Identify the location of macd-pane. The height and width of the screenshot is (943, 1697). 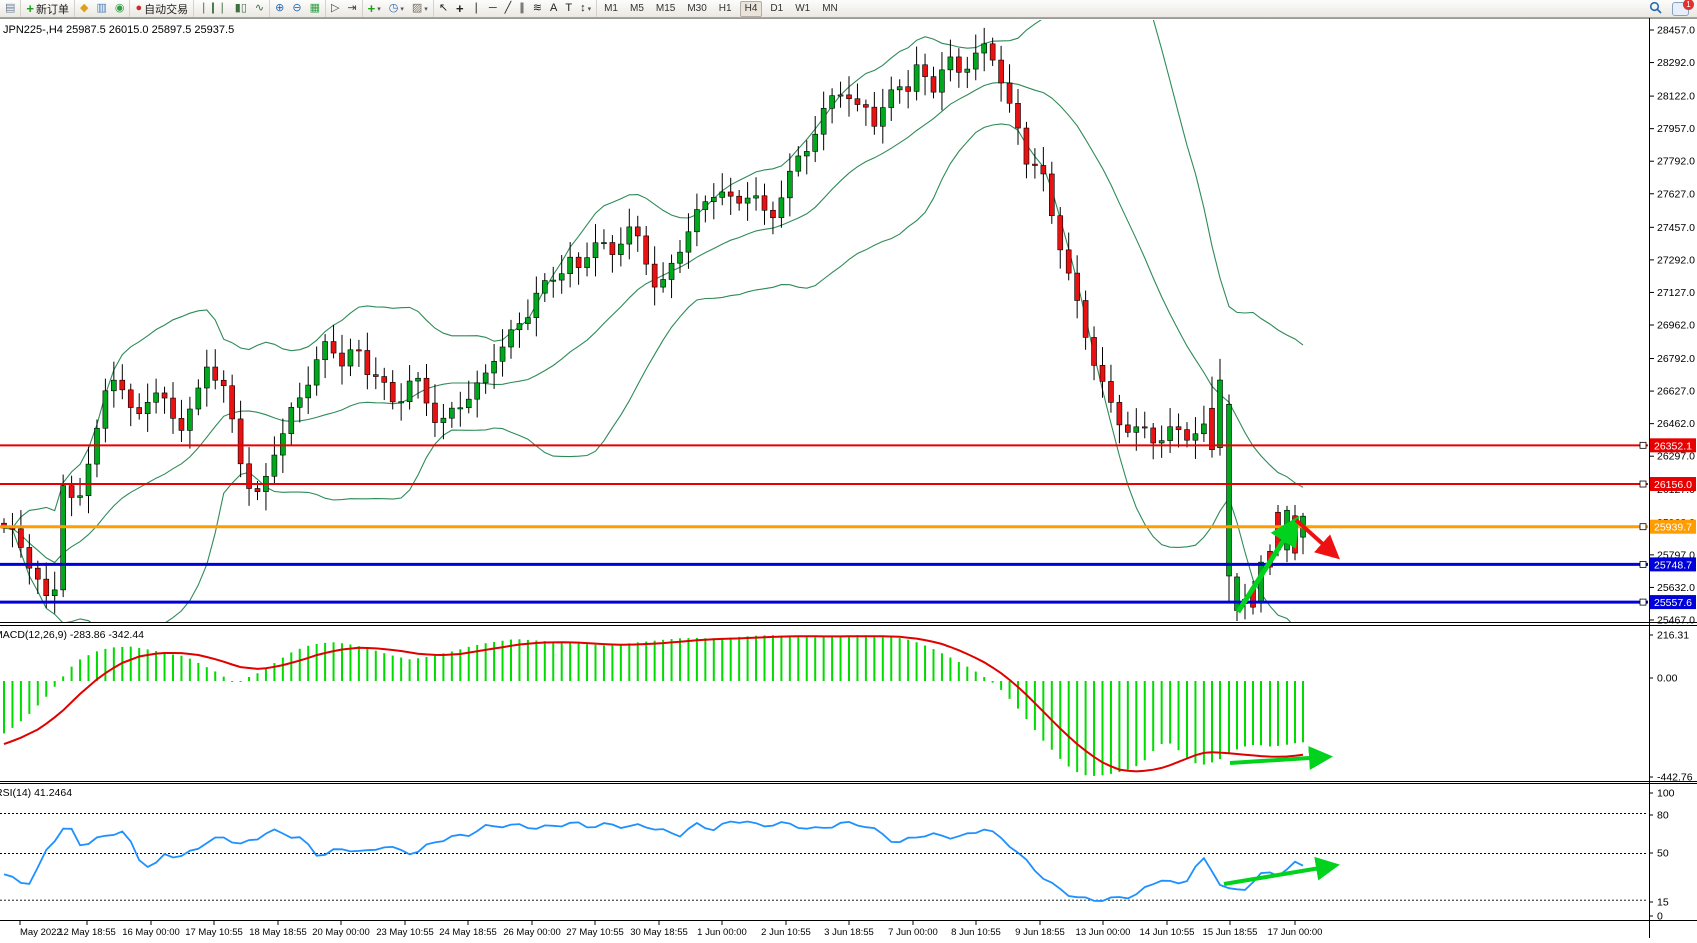
(653, 705).